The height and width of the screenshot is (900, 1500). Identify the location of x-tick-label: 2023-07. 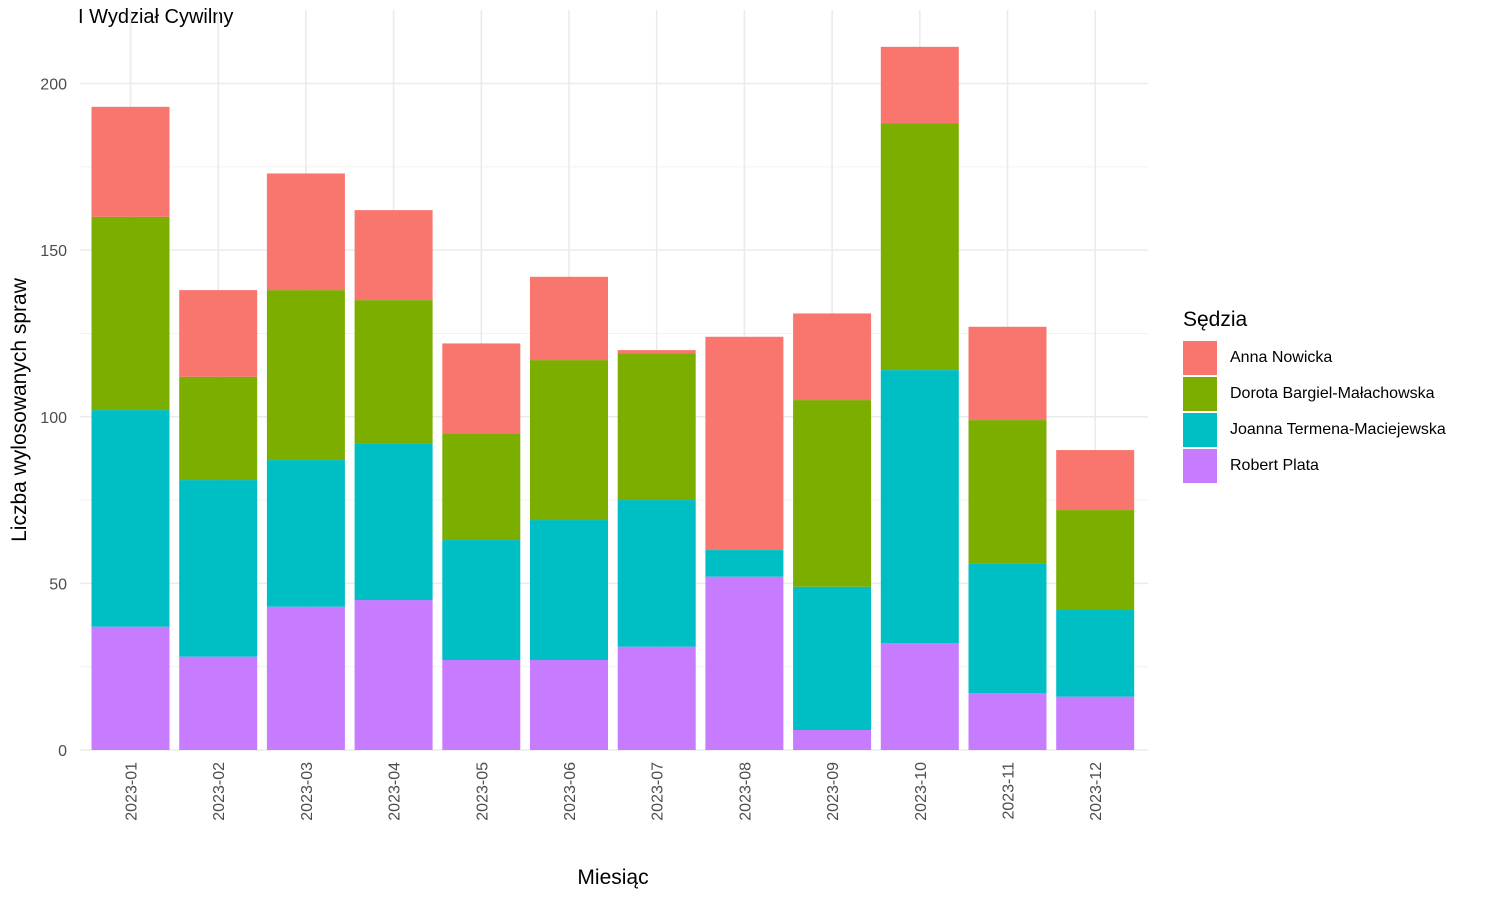
(658, 791).